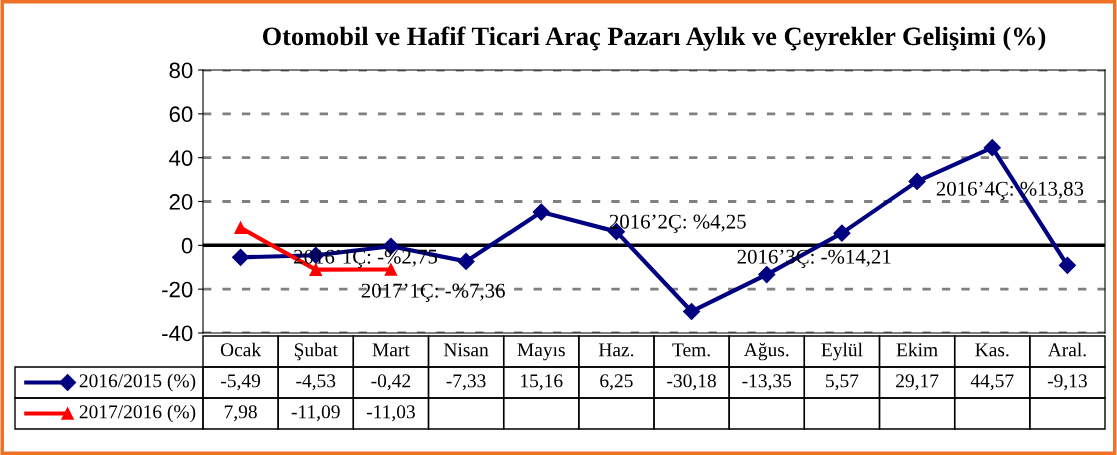 The height and width of the screenshot is (455, 1117). What do you see at coordinates (177, 333) in the screenshot?
I see `y-tick-label: -40` at bounding box center [177, 333].